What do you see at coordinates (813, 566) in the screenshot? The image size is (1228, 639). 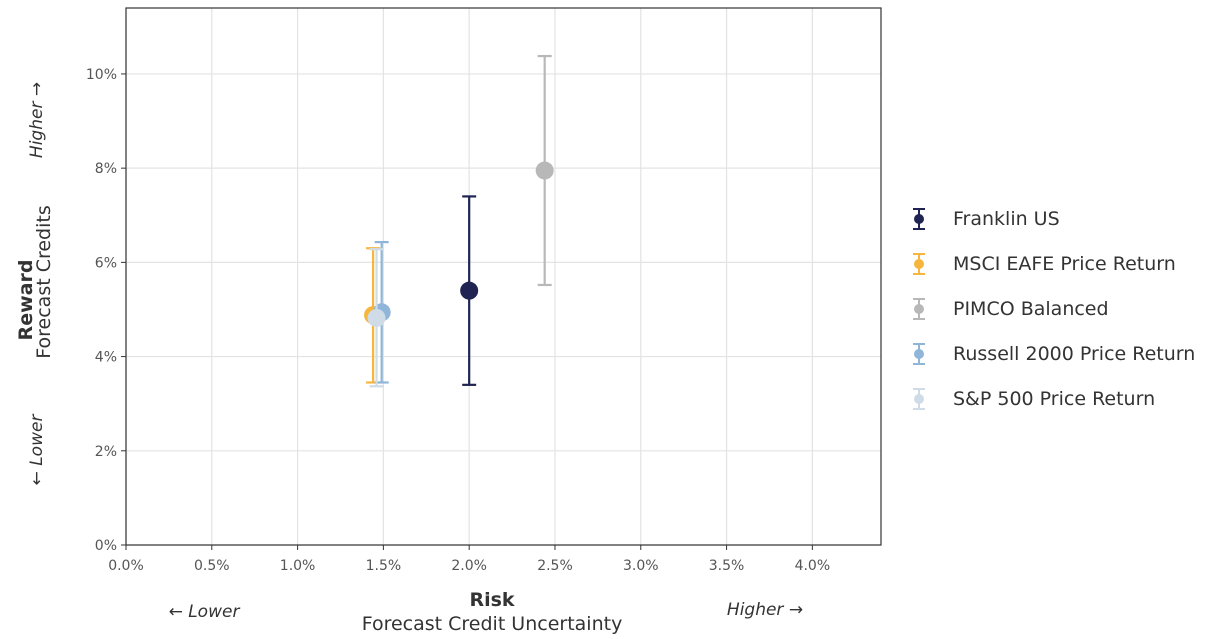 I see `x-tick-label: 4.0%` at bounding box center [813, 566].